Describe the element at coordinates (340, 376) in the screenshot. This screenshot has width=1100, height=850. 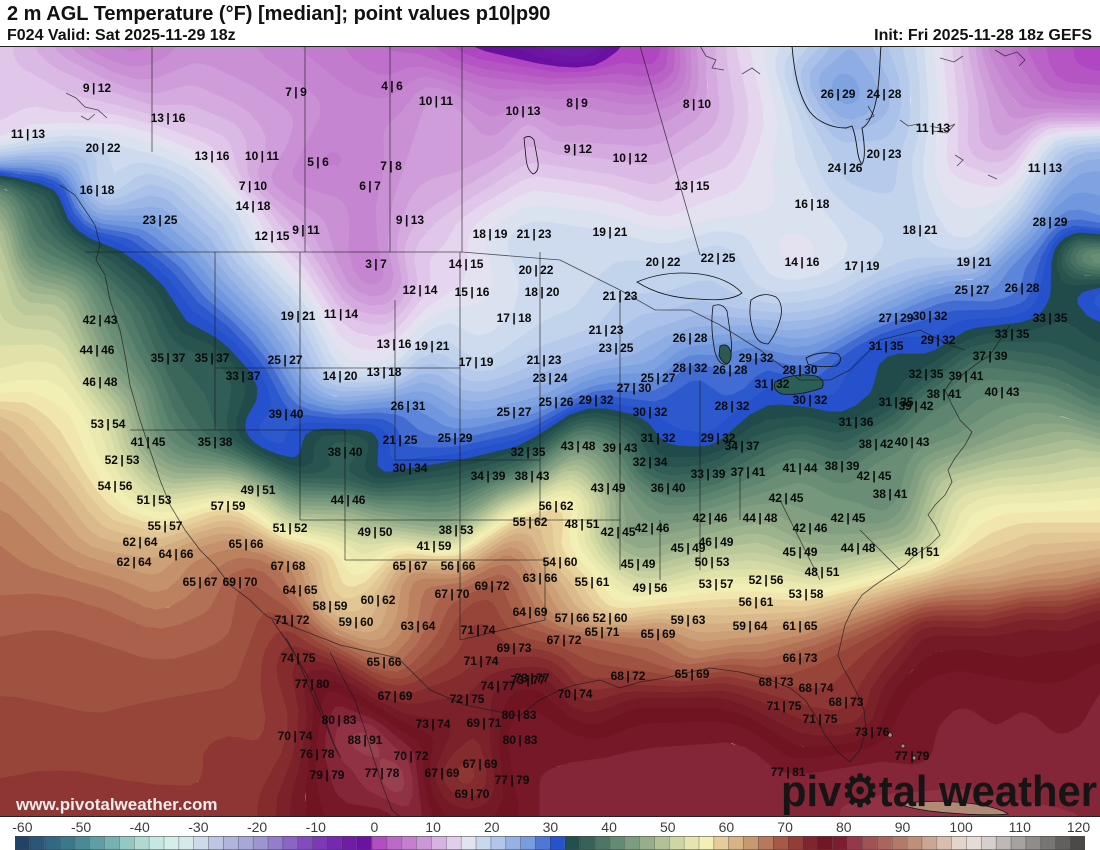
I see `svg-text: 14 | 20` at that location.